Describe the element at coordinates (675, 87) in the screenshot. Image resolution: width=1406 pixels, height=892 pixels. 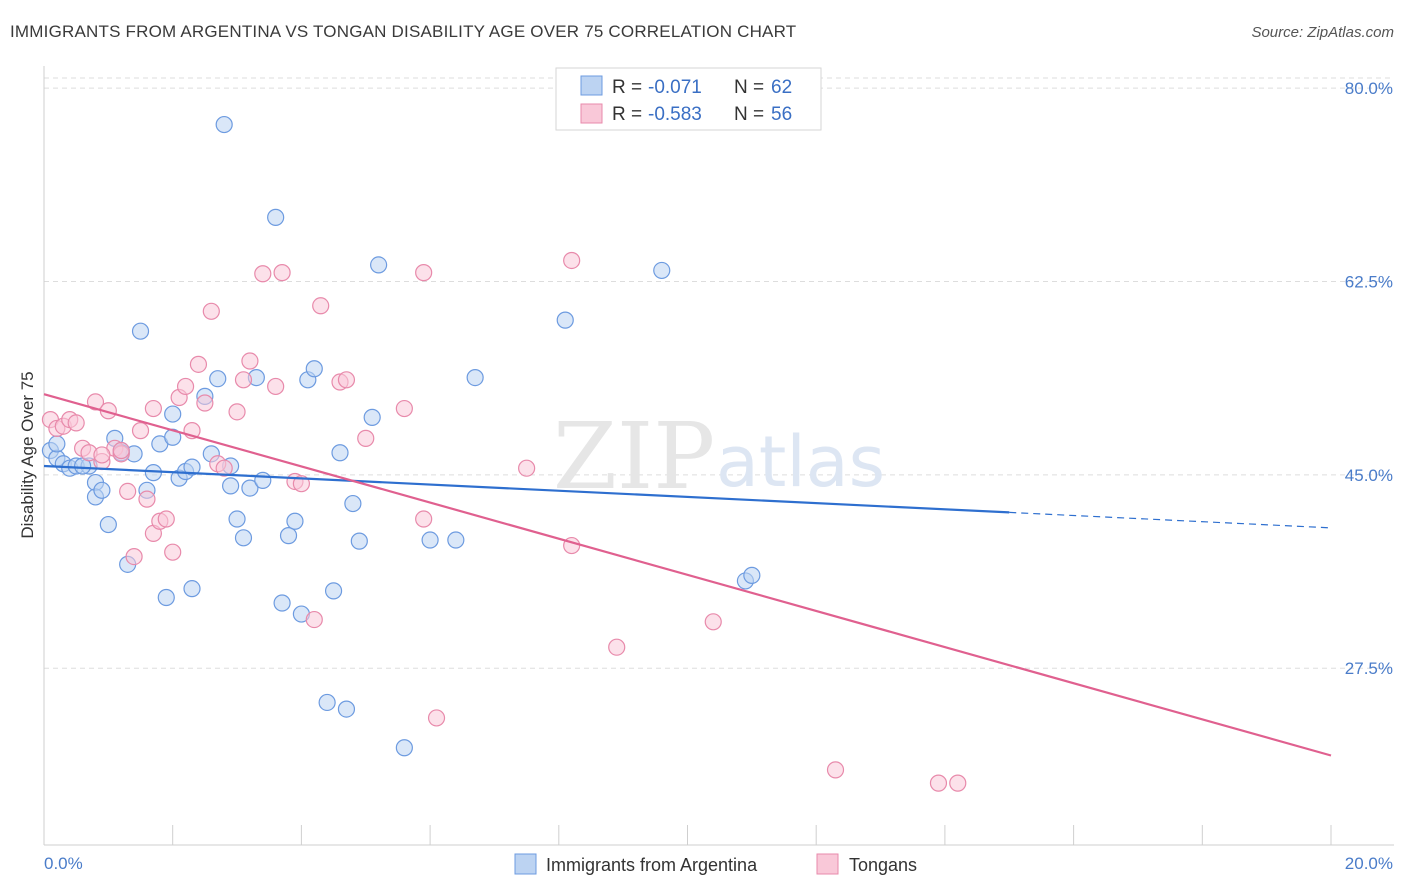
I see `legend-r-value-argentina: -0.071` at that location.